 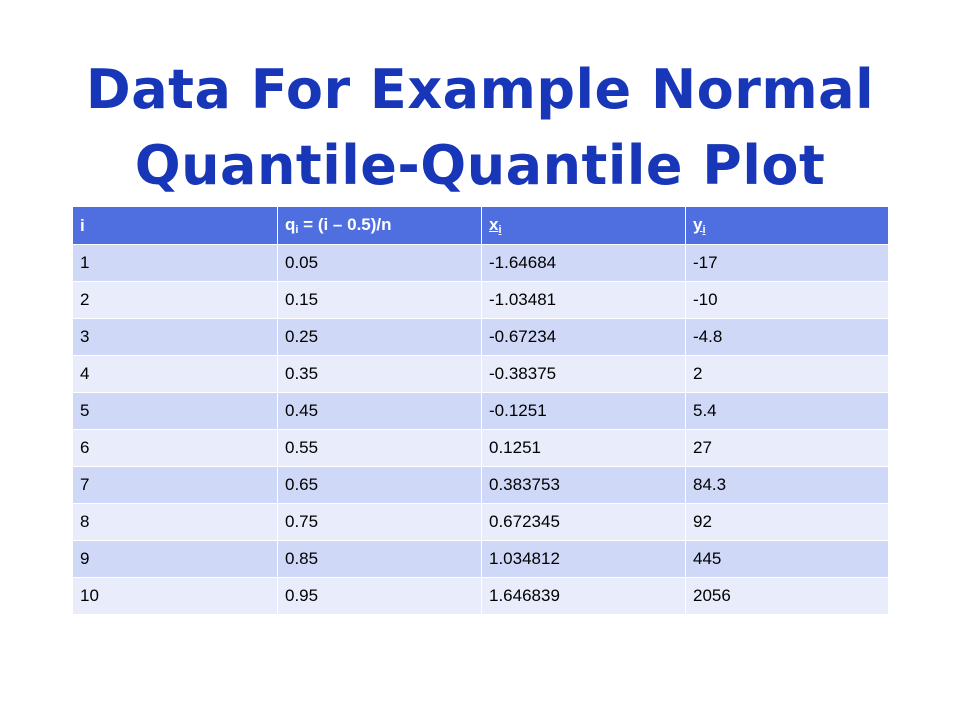 What do you see at coordinates (175, 374) in the screenshot?
I see `cell-i: 4` at bounding box center [175, 374].